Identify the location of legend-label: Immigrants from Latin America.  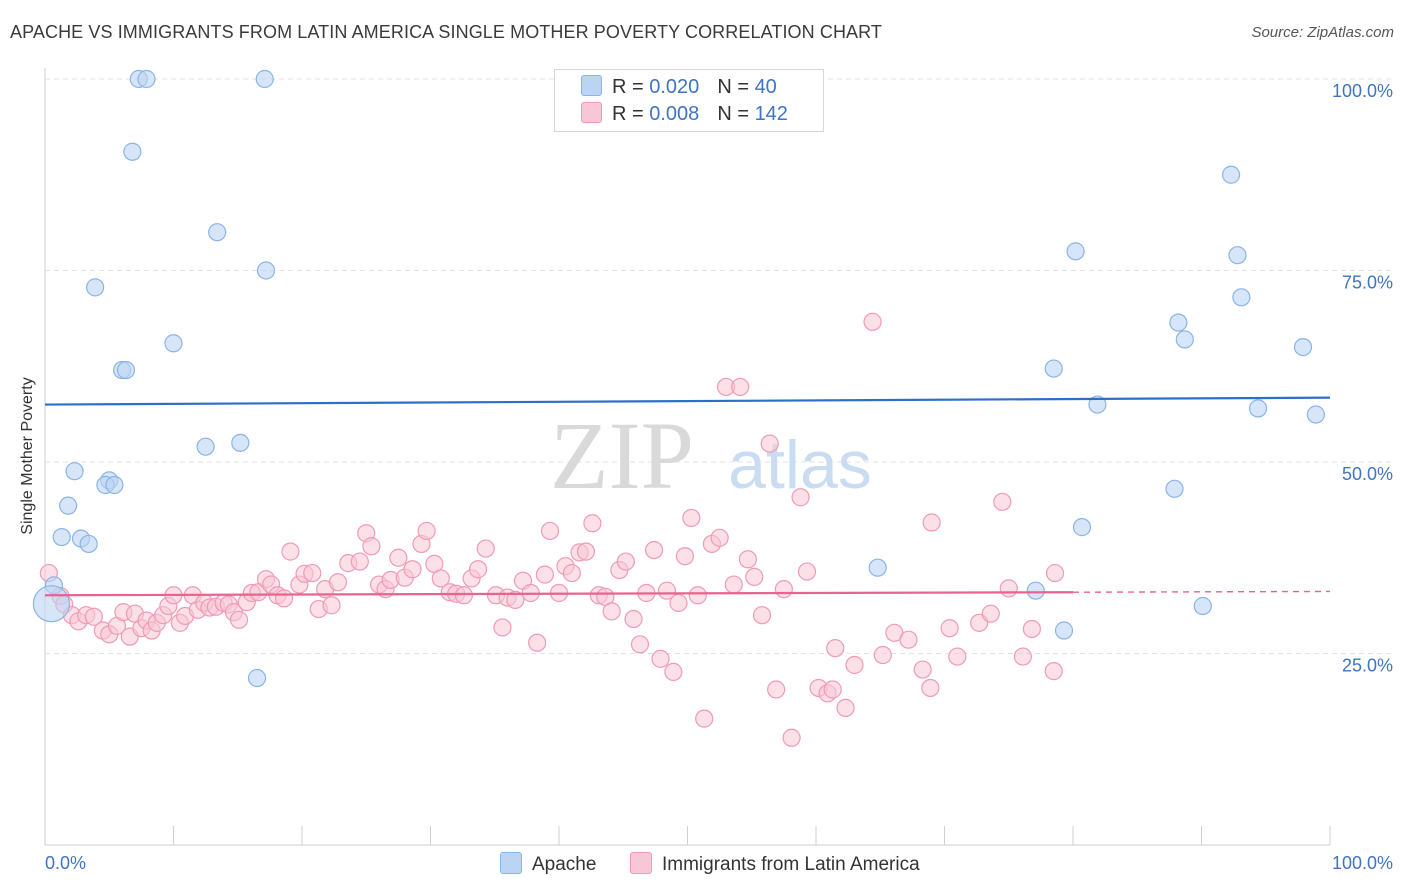
(791, 864).